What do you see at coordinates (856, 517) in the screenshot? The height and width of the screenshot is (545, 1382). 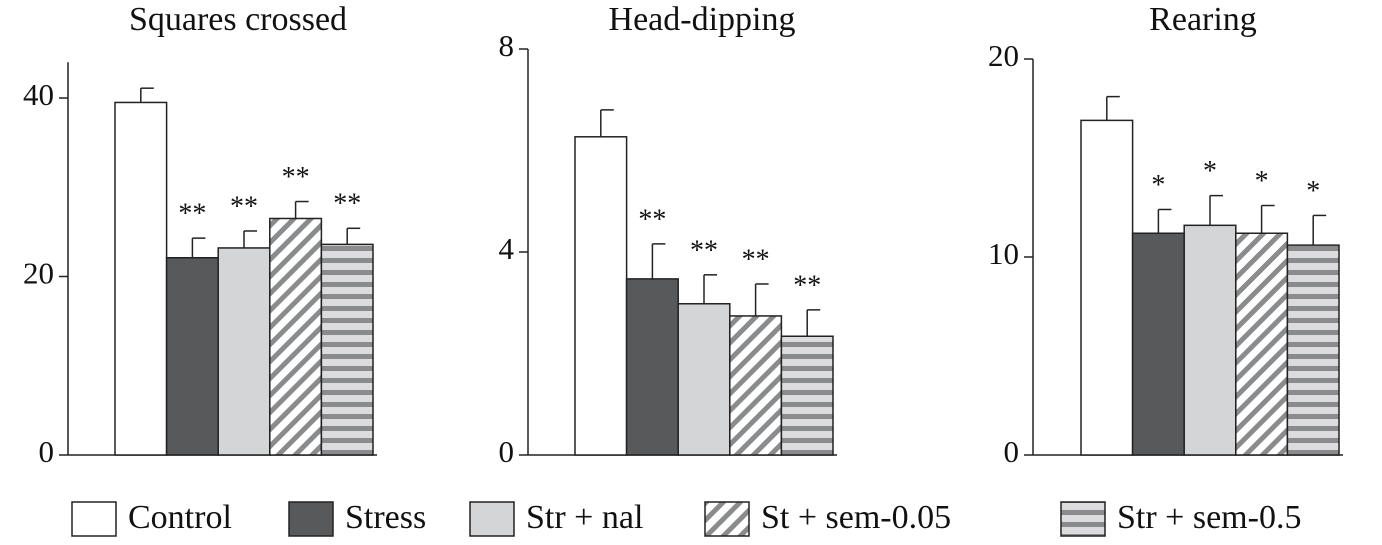 I see `legend-label: St + sem-0.05` at bounding box center [856, 517].